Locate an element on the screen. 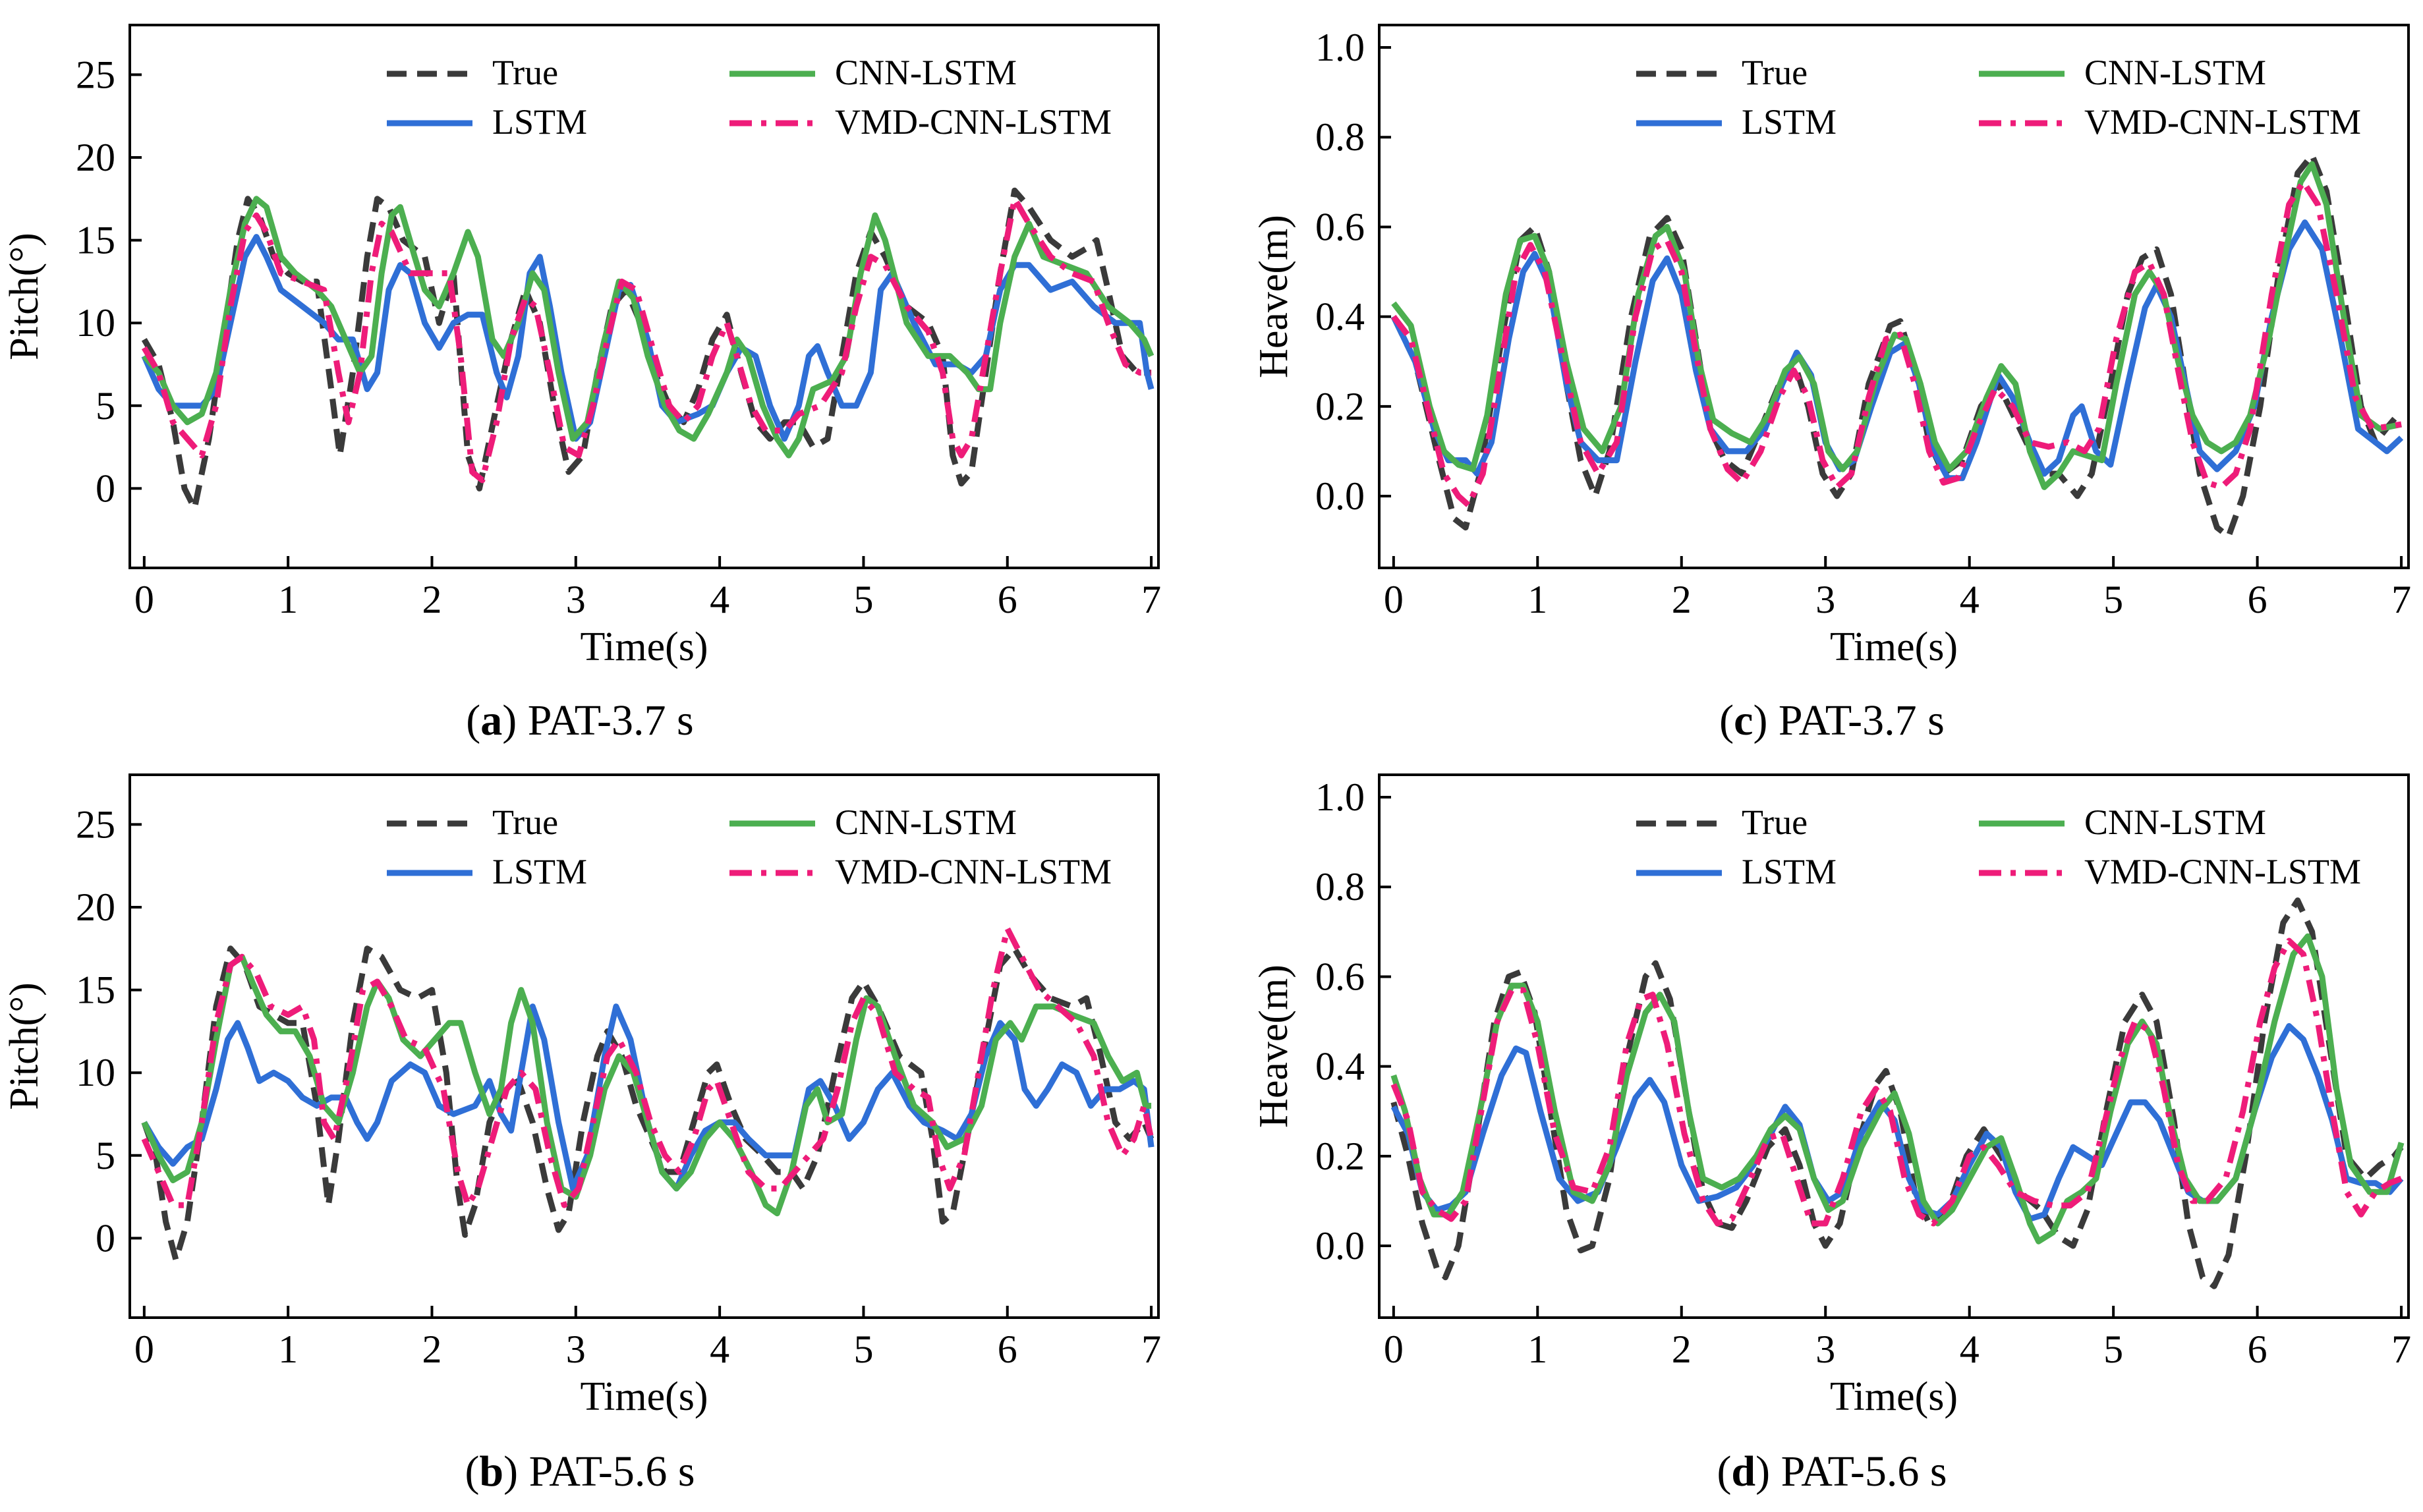  series-line-lstm is located at coordinates (647, 1097).